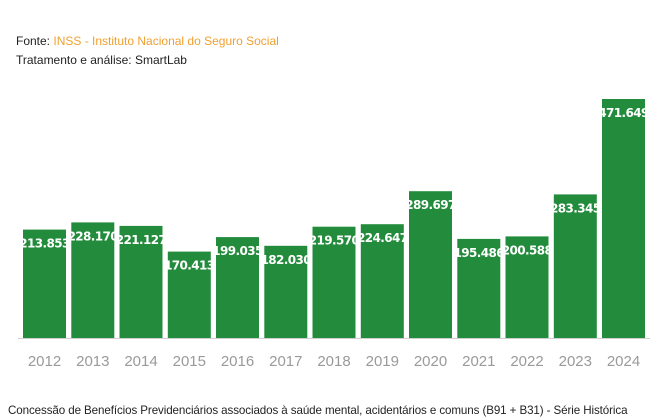  Describe the element at coordinates (189, 294) in the screenshot. I see `bar-2015` at that location.